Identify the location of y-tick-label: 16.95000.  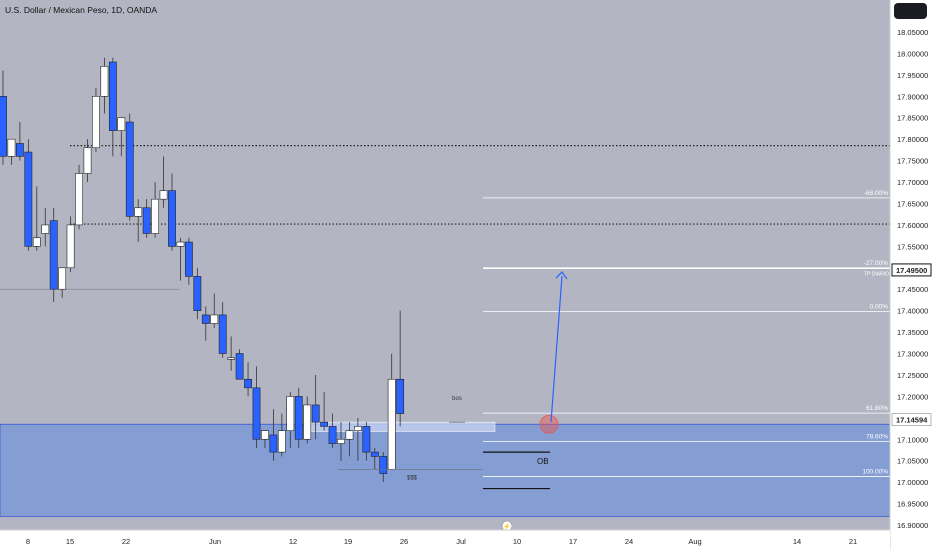
(912, 504).